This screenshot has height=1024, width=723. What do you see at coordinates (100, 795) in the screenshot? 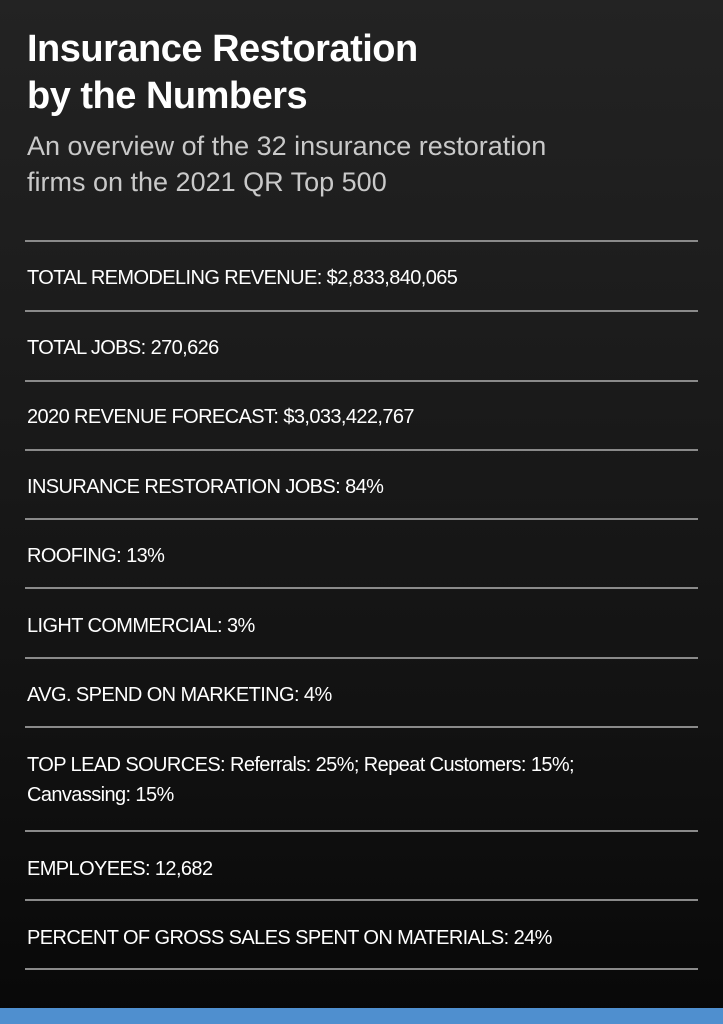
I see `stat-value-continued: Canvassing: 15%` at bounding box center [100, 795].